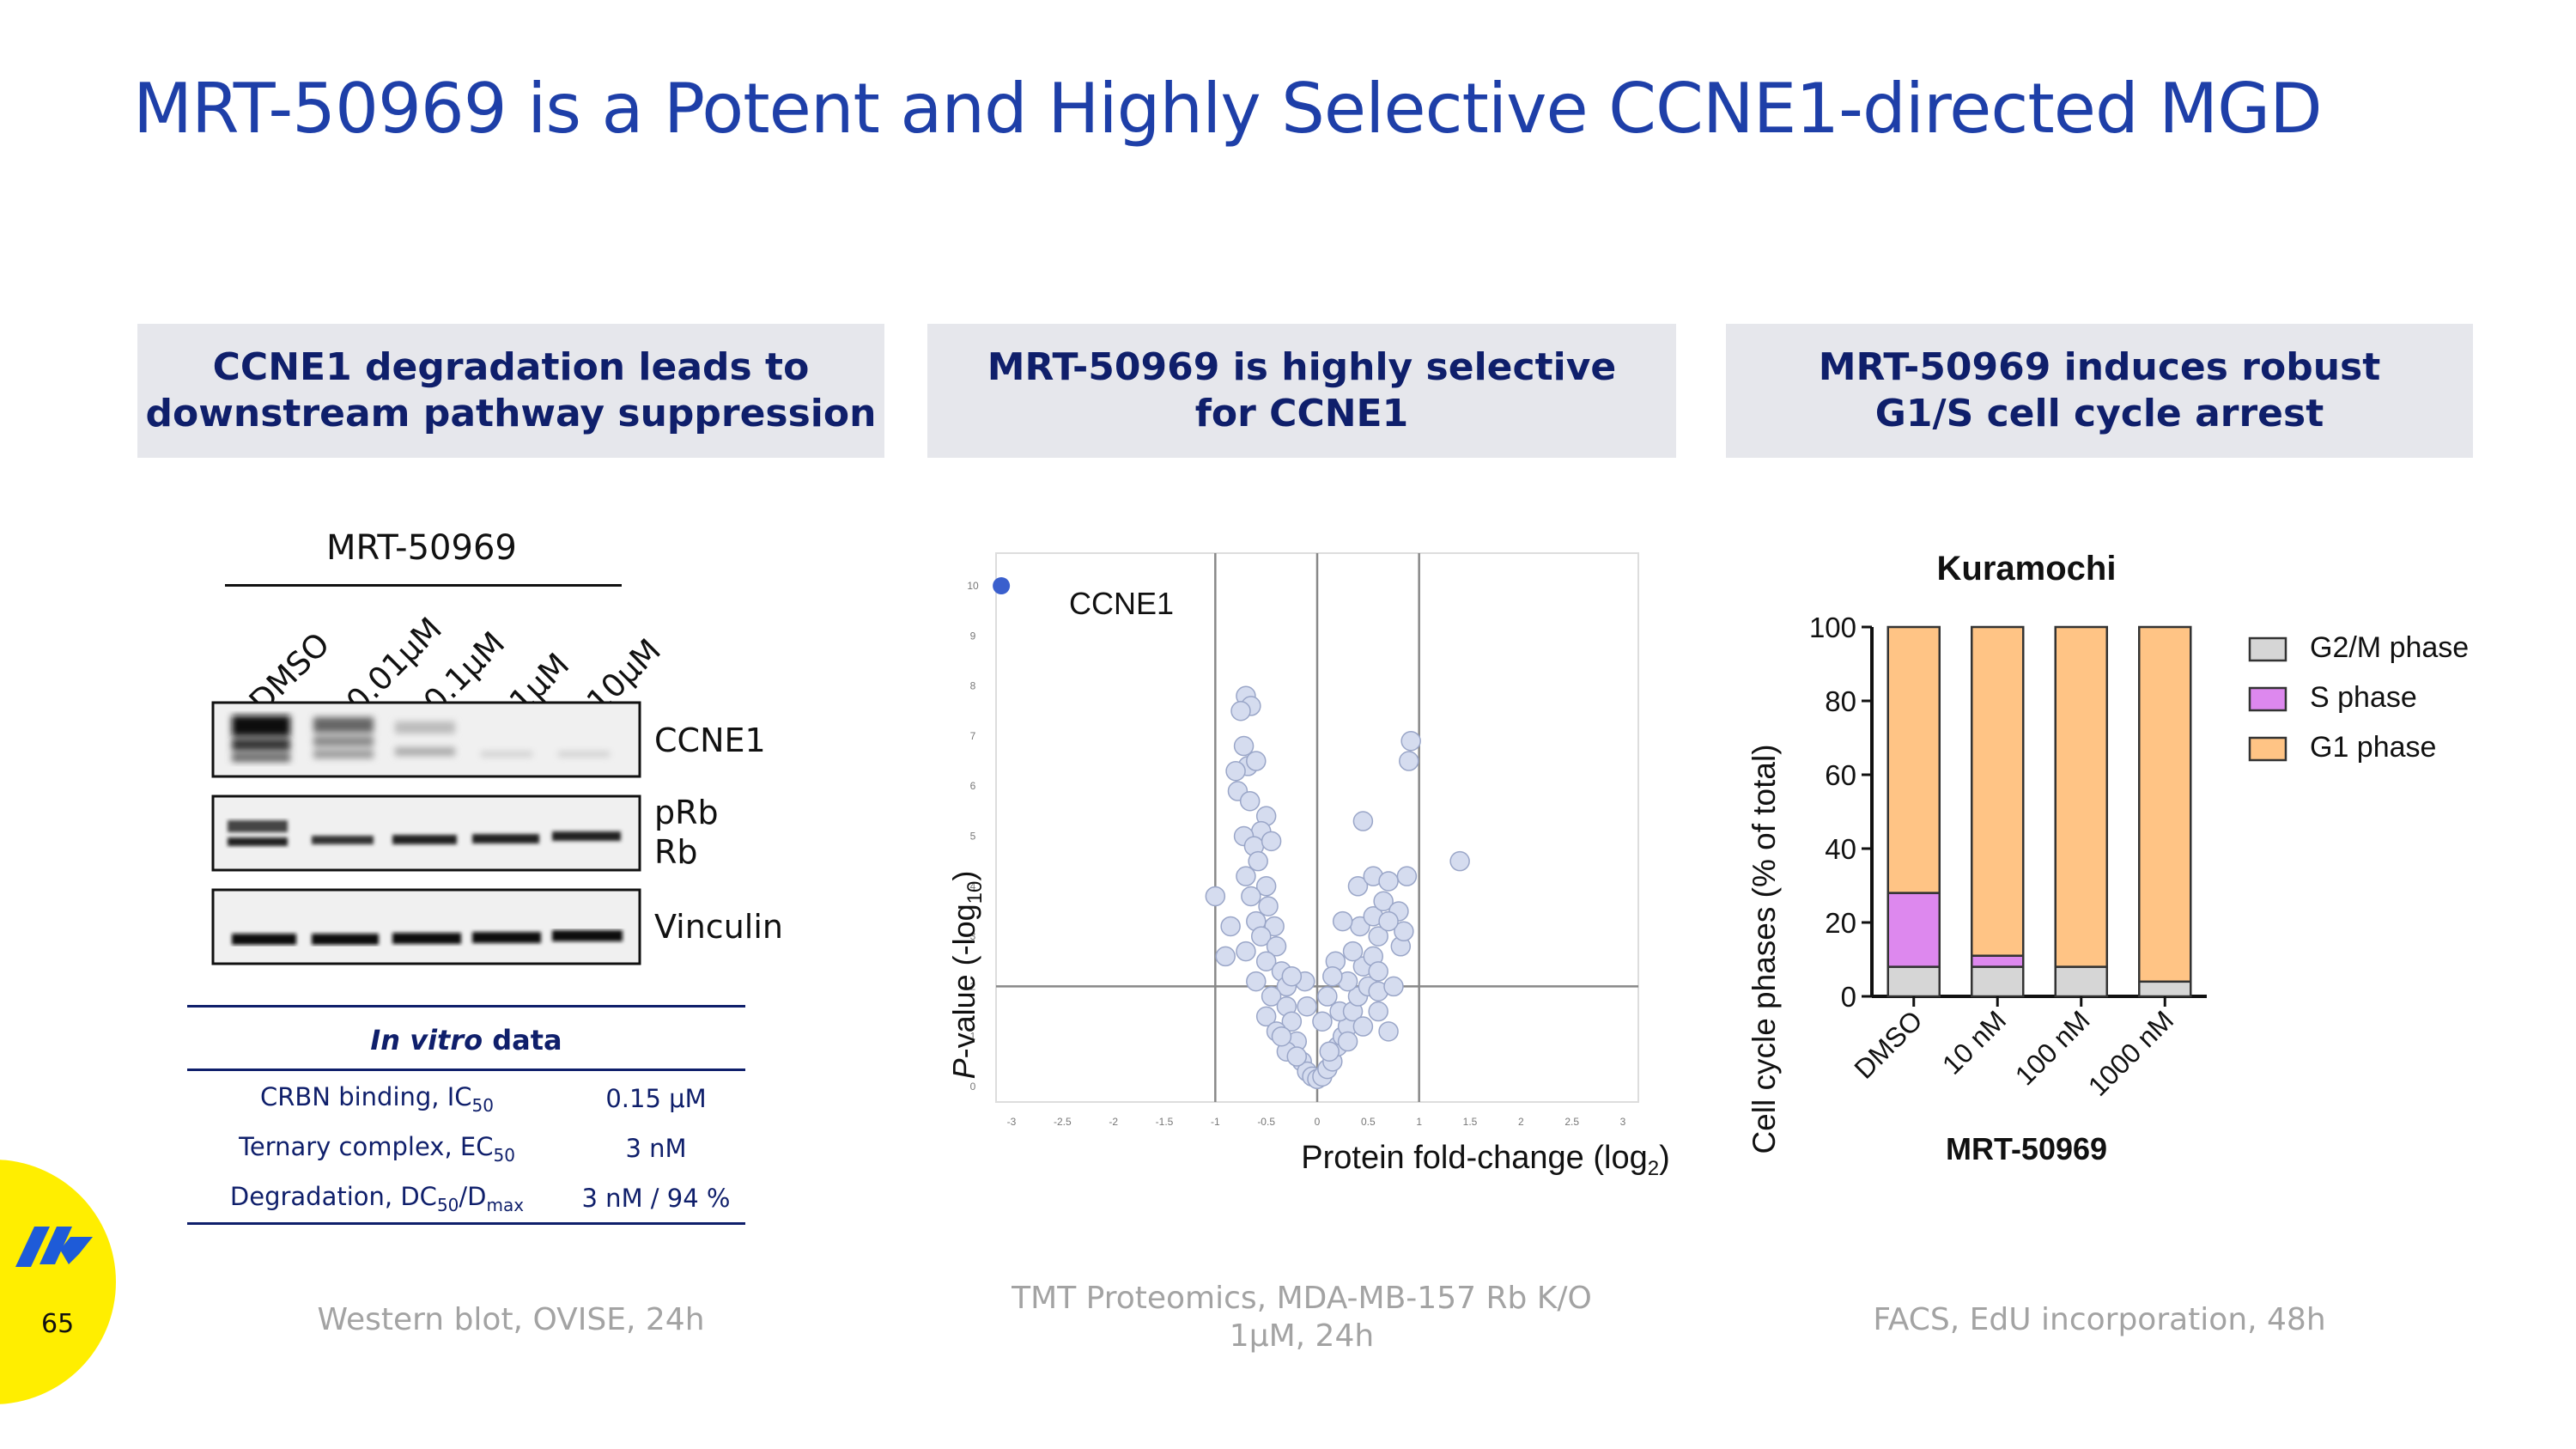 The height and width of the screenshot is (1449, 2576). What do you see at coordinates (1318, 1122) in the screenshot?
I see `x-tick-label: 0` at bounding box center [1318, 1122].